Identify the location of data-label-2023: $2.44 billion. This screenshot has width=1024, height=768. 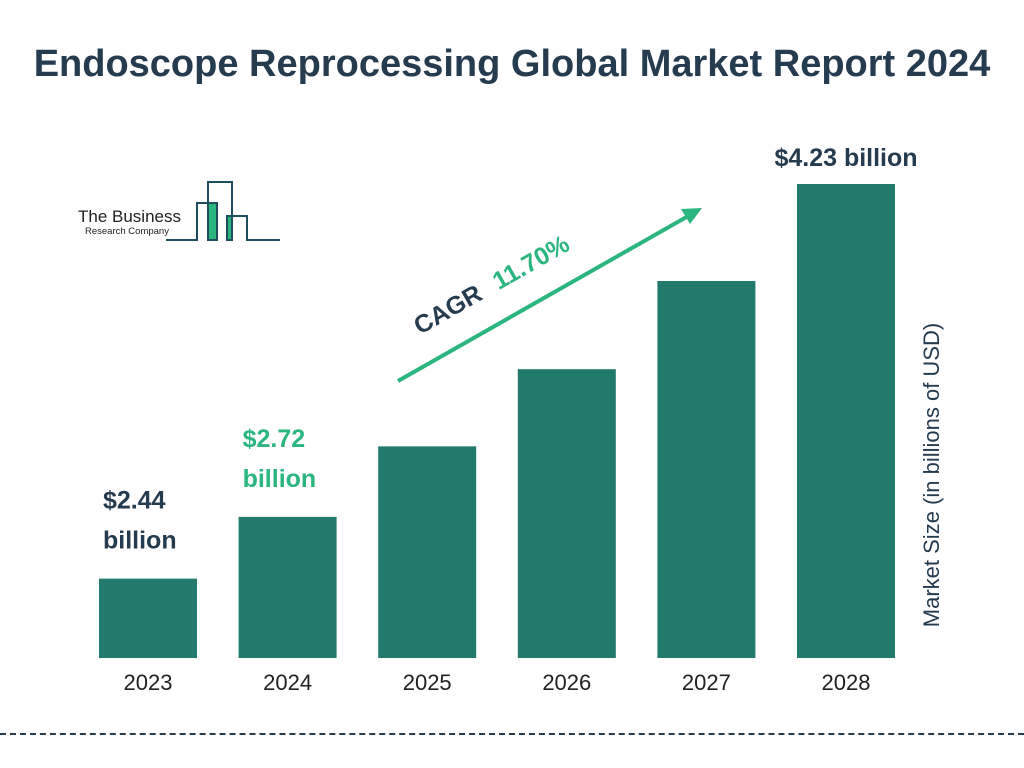
(140, 521).